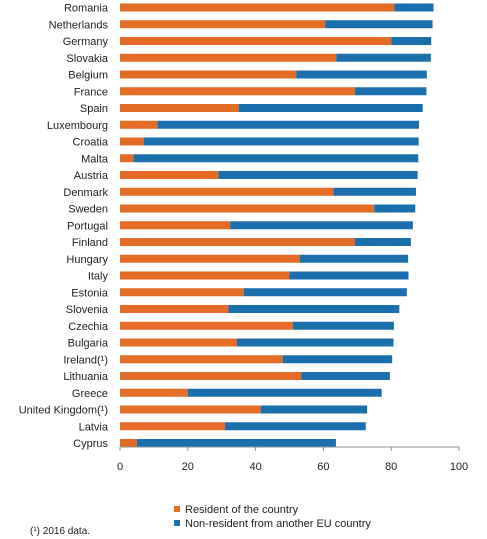 The height and width of the screenshot is (539, 487). What do you see at coordinates (60, 531) in the screenshot?
I see `footnote: (¹) 2016 data.` at bounding box center [60, 531].